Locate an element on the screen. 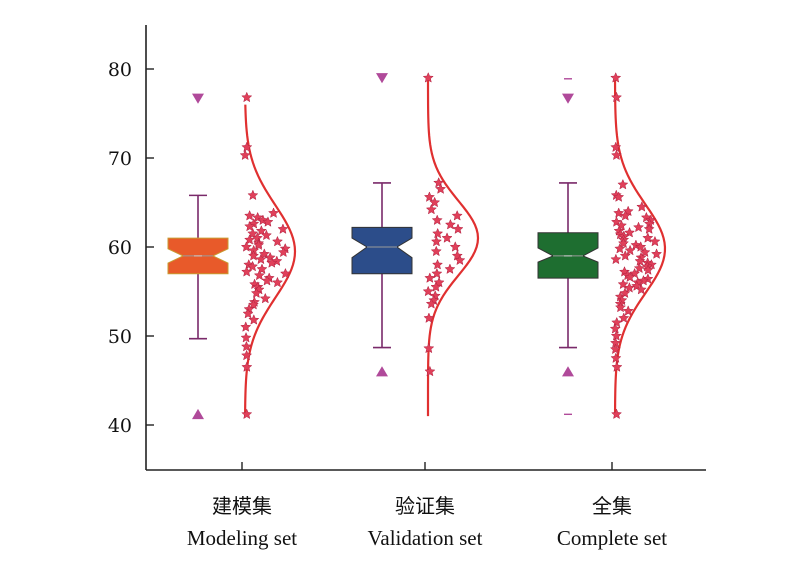 This screenshot has height=574, width=800. category-label-zh: 全集 is located at coordinates (612, 506).